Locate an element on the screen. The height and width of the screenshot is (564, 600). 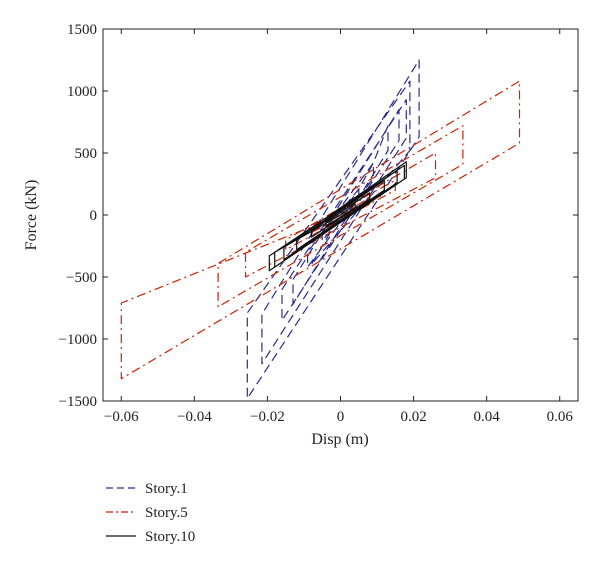
y-tick-label: 1000 is located at coordinates (82, 92).